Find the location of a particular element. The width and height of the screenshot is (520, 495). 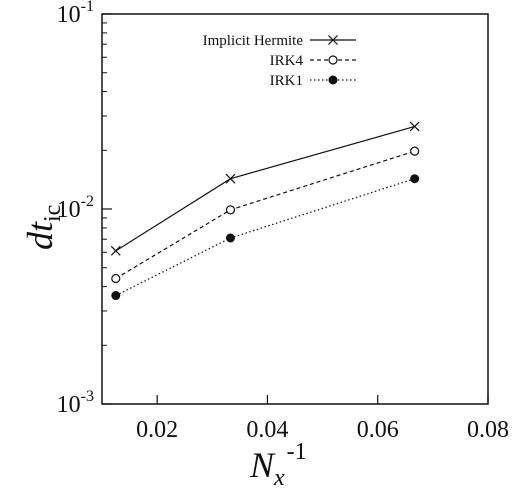

legend-item: IRK4 is located at coordinates (313, 61).